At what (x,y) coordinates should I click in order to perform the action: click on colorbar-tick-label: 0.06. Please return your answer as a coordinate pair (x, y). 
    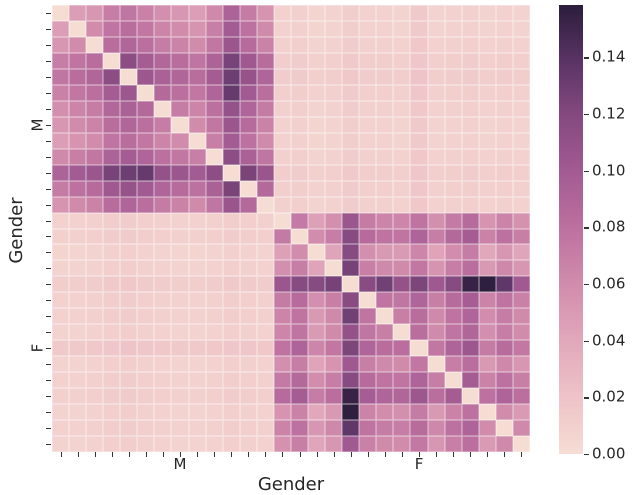
    Looking at the image, I should click on (609, 283).